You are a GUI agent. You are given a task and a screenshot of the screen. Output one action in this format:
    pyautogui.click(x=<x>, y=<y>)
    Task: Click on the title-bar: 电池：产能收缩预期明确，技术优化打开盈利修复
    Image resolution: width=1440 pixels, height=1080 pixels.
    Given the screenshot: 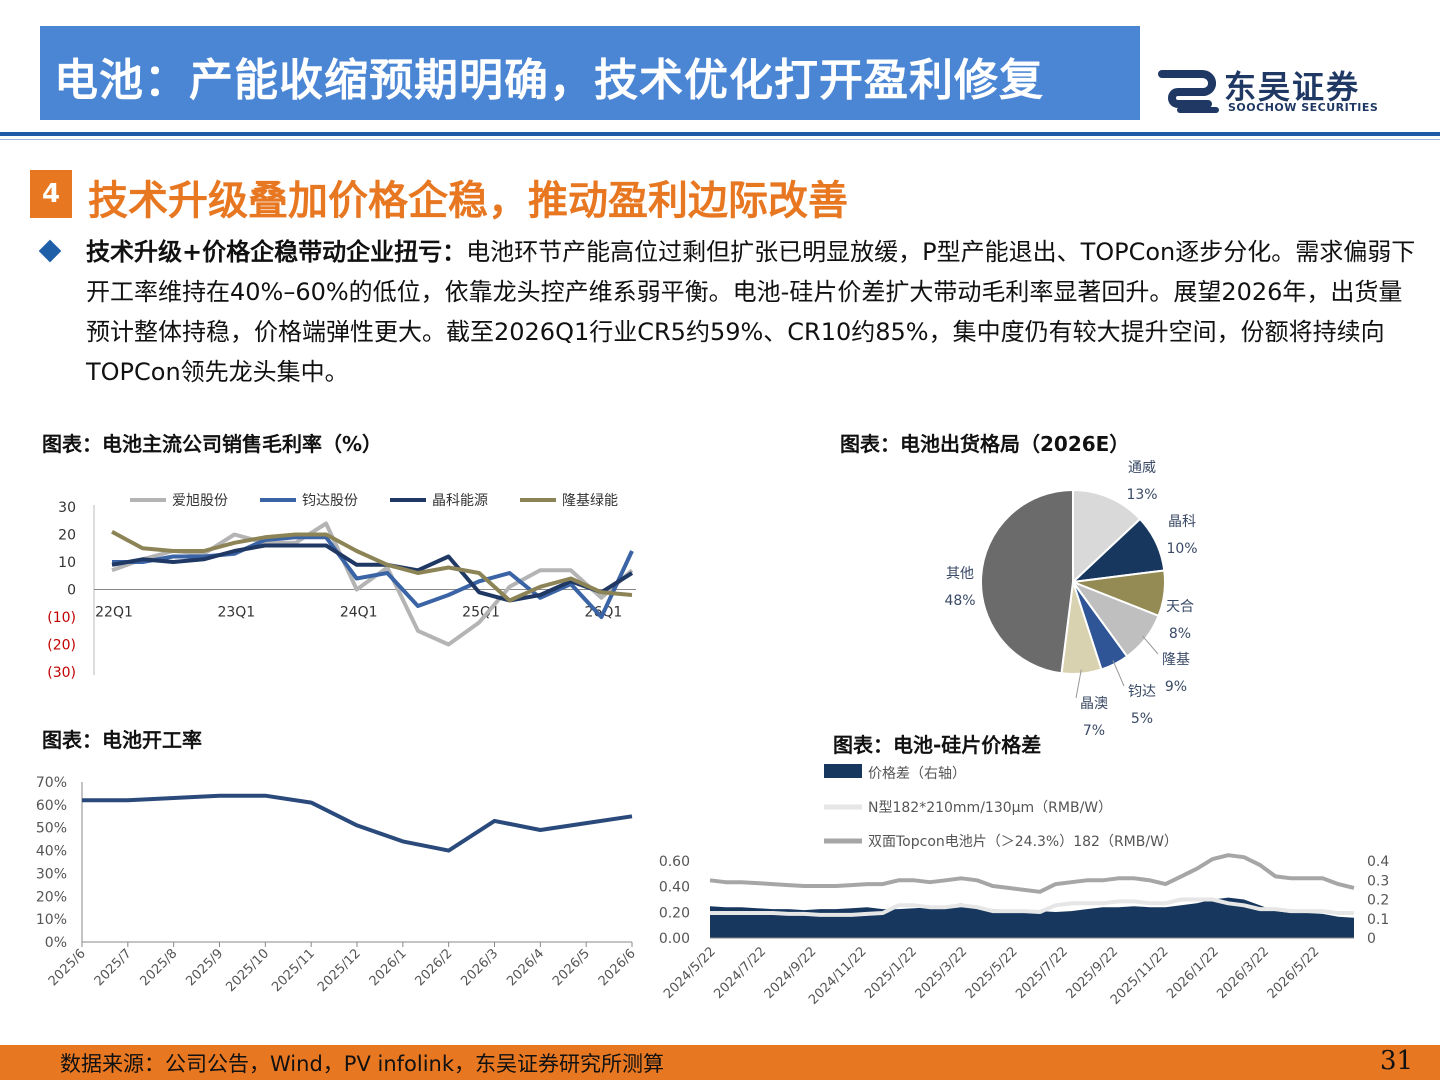 What is the action you would take?
    pyautogui.click(x=590, y=73)
    